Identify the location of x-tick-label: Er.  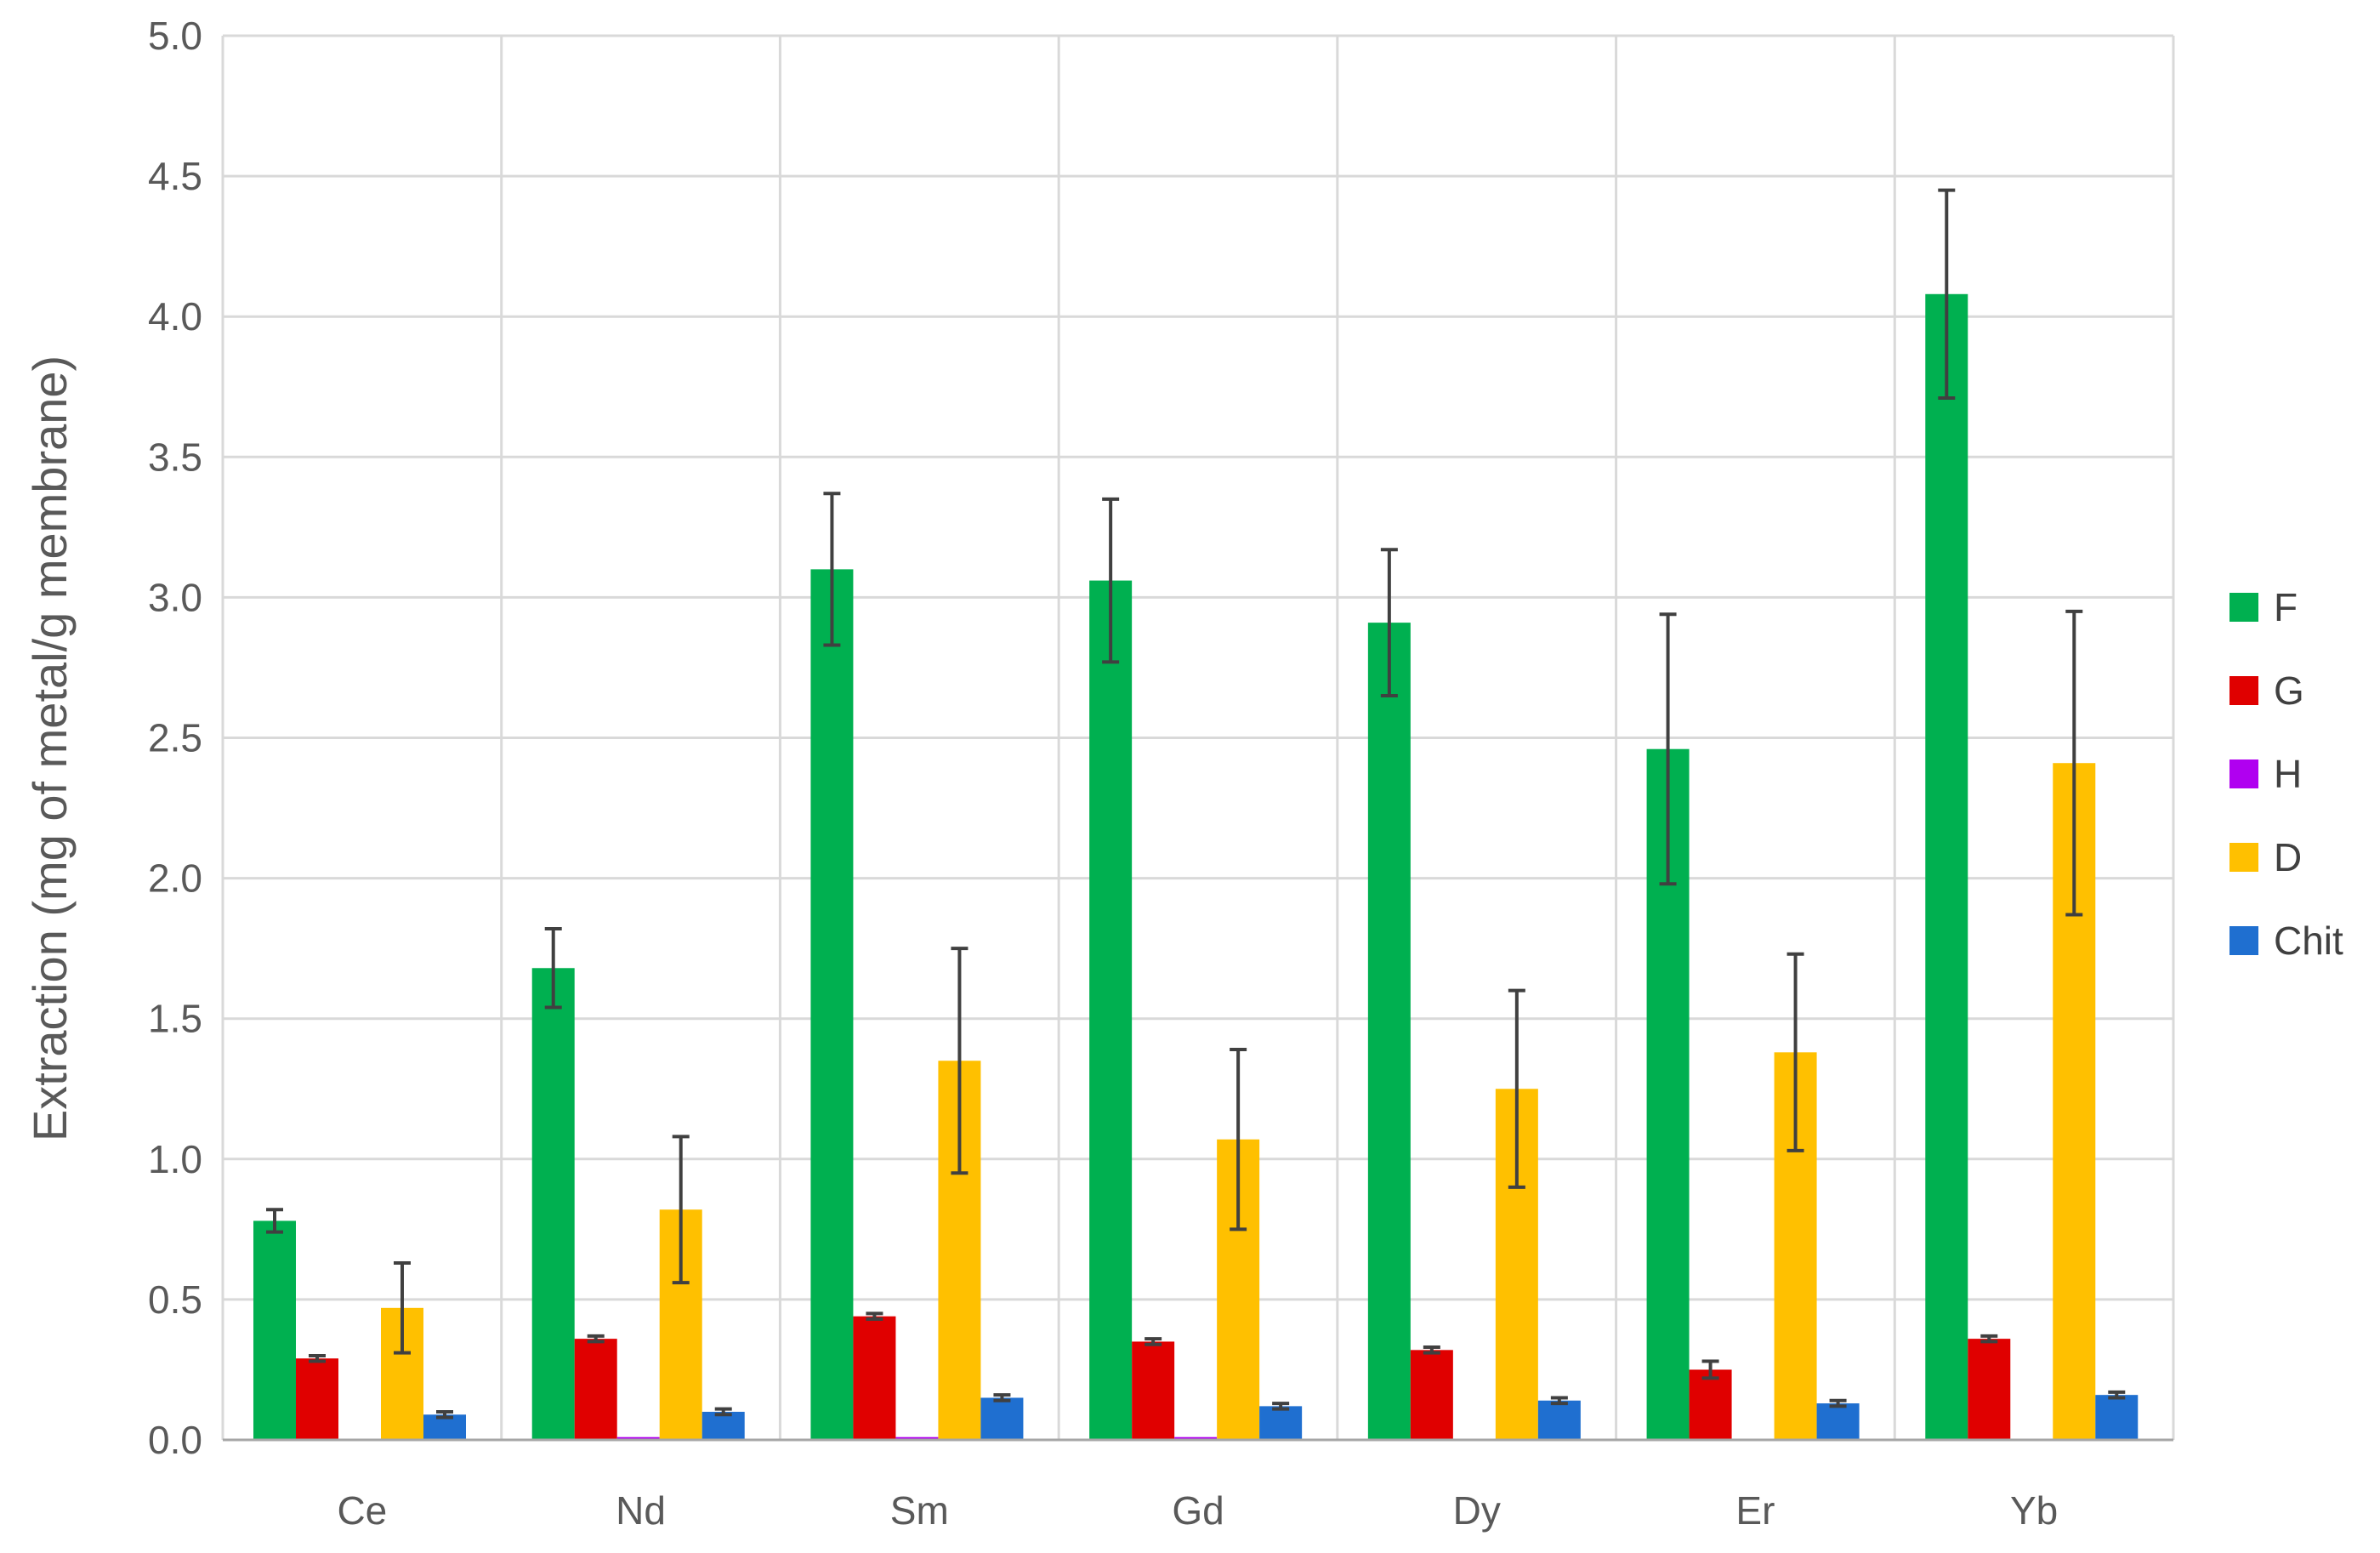
(1755, 1510).